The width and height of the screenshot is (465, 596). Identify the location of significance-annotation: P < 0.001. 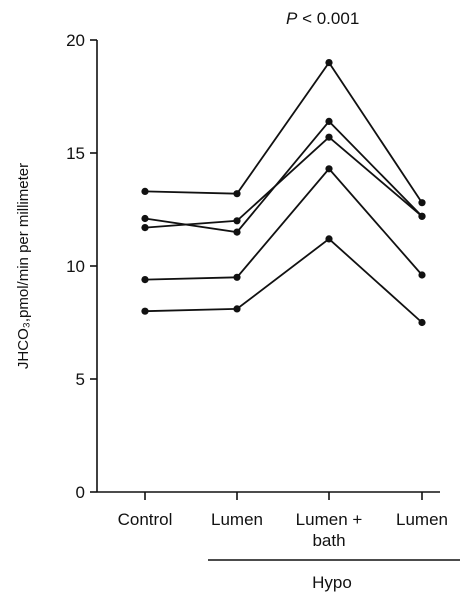
(322, 18).